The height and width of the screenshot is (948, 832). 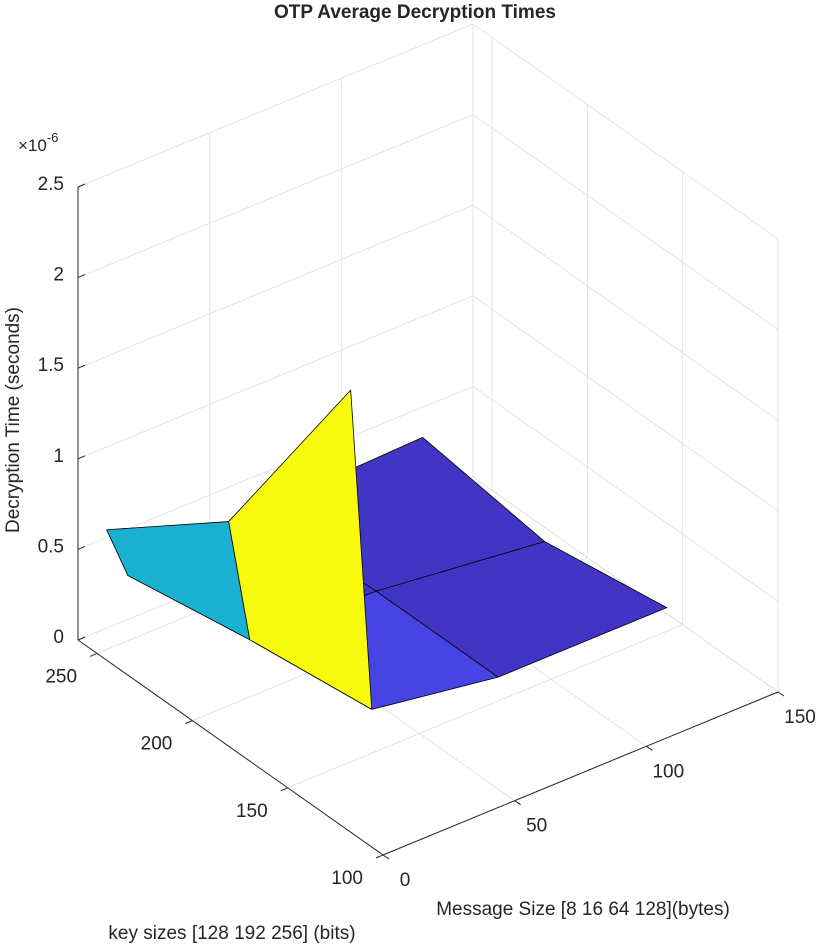 I want to click on x-axis, so click(x=580, y=773).